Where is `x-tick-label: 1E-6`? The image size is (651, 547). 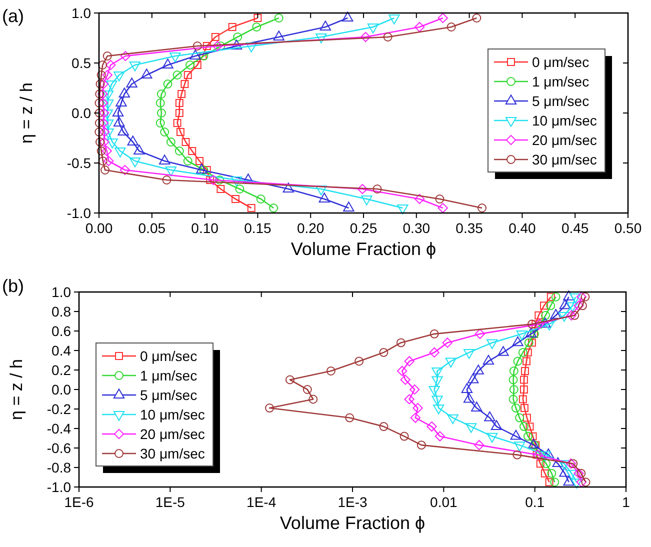
x-tick-label: 1E-6 is located at coordinates (79, 502).